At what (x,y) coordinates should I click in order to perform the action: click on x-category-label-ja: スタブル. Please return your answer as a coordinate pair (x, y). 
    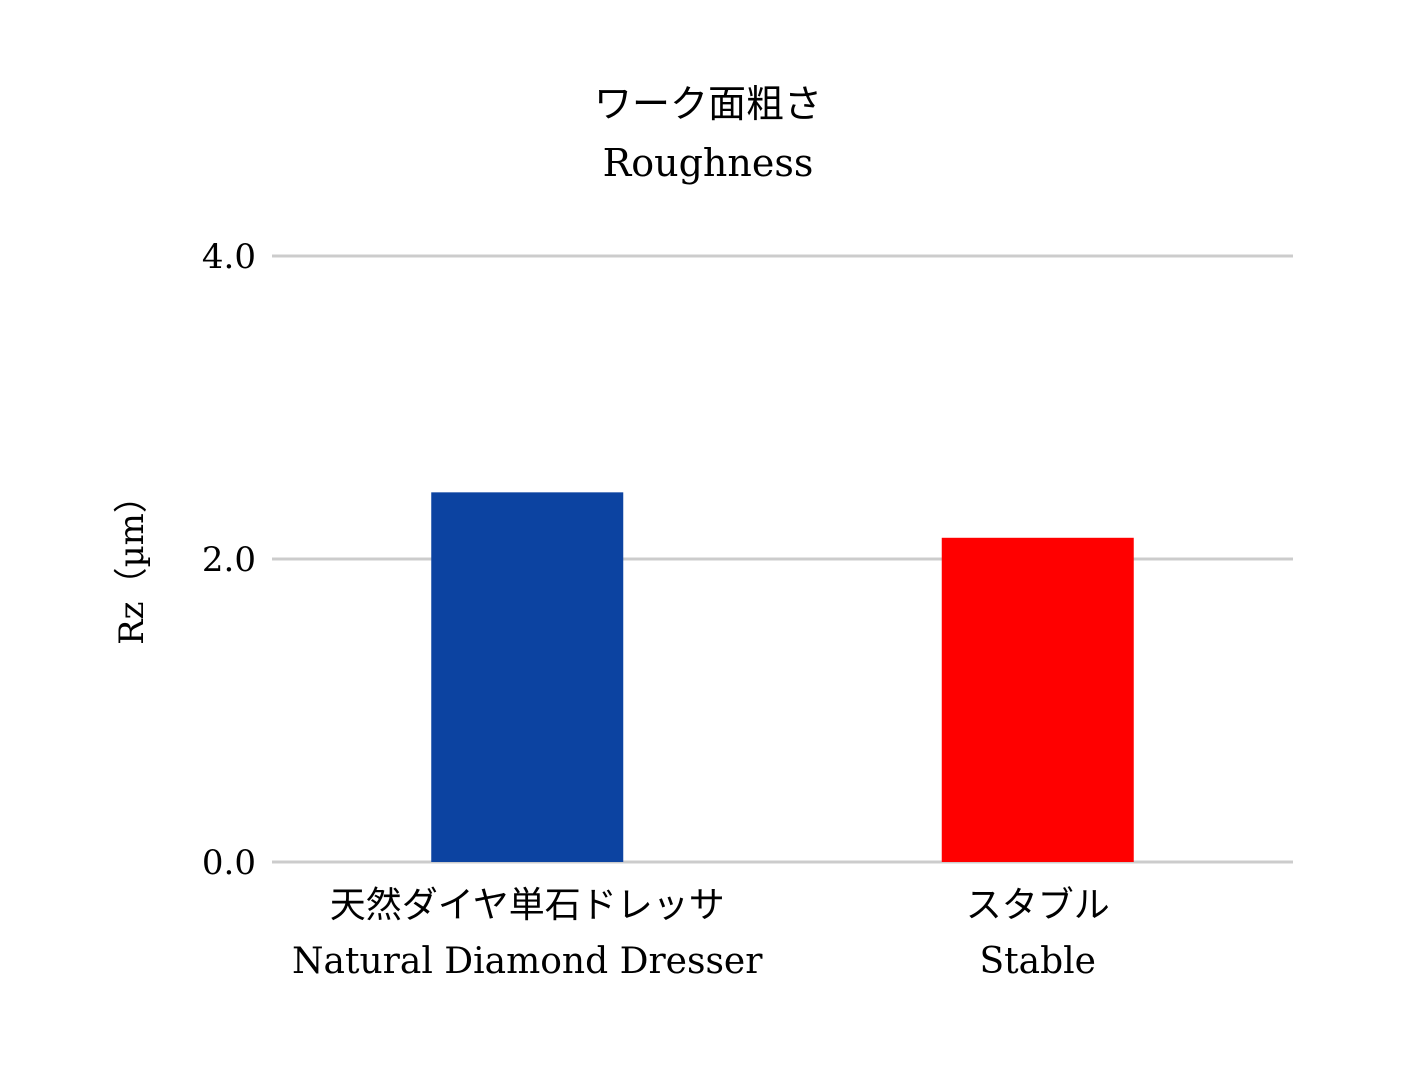
    Looking at the image, I should click on (1038, 905).